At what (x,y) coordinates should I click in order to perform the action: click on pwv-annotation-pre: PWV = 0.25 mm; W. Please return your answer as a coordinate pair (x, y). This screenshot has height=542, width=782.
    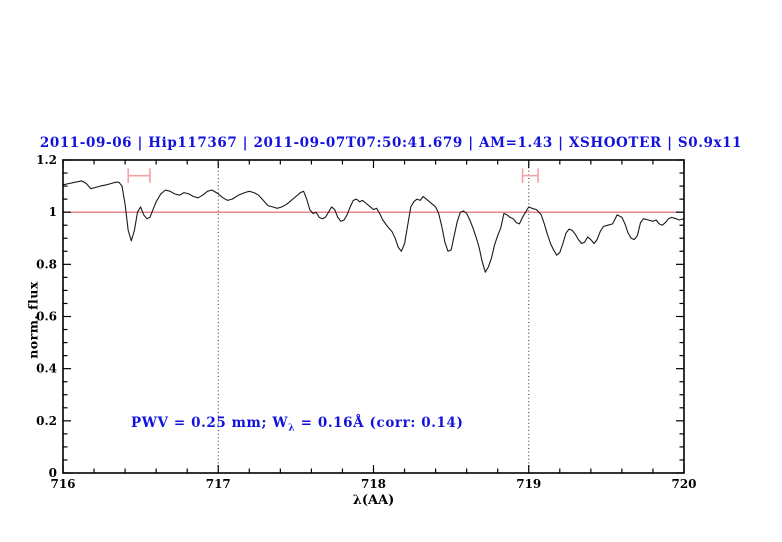
    Looking at the image, I should click on (210, 423).